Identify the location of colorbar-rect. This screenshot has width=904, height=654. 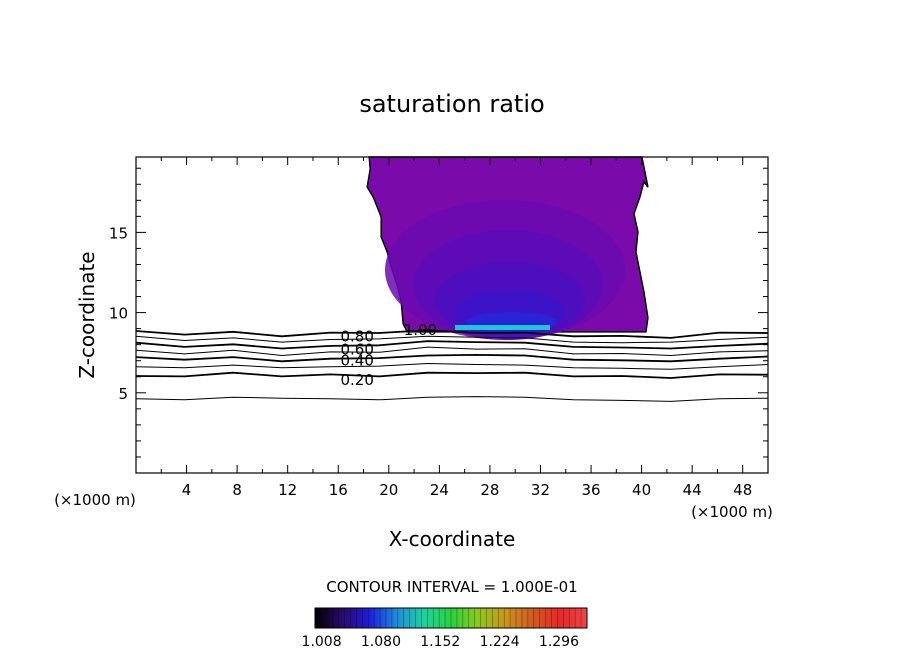
(451, 618).